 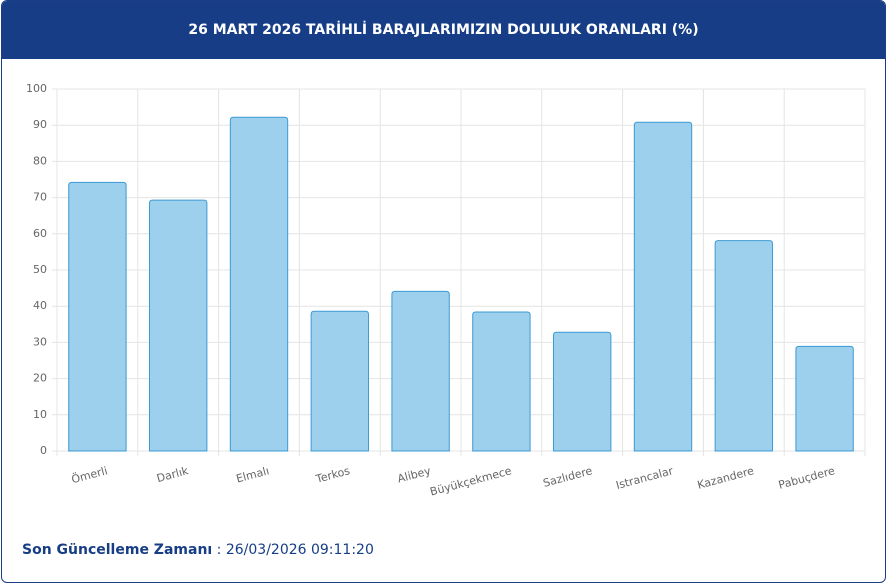 I want to click on y-tick-label: 40, so click(x=40, y=305).